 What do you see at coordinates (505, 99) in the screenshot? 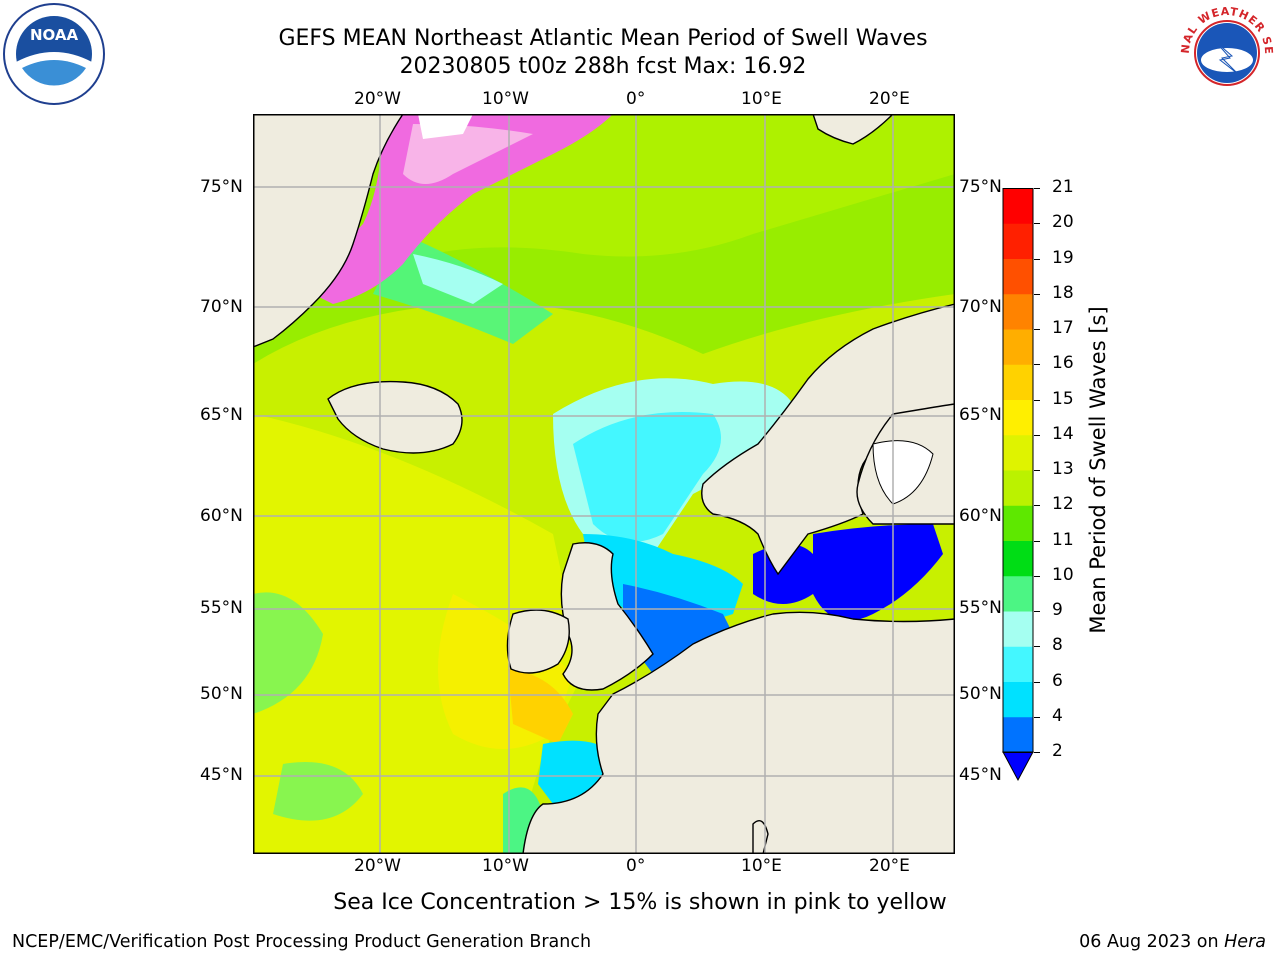
I see `lon-label-10w-top: 10°W` at bounding box center [505, 99].